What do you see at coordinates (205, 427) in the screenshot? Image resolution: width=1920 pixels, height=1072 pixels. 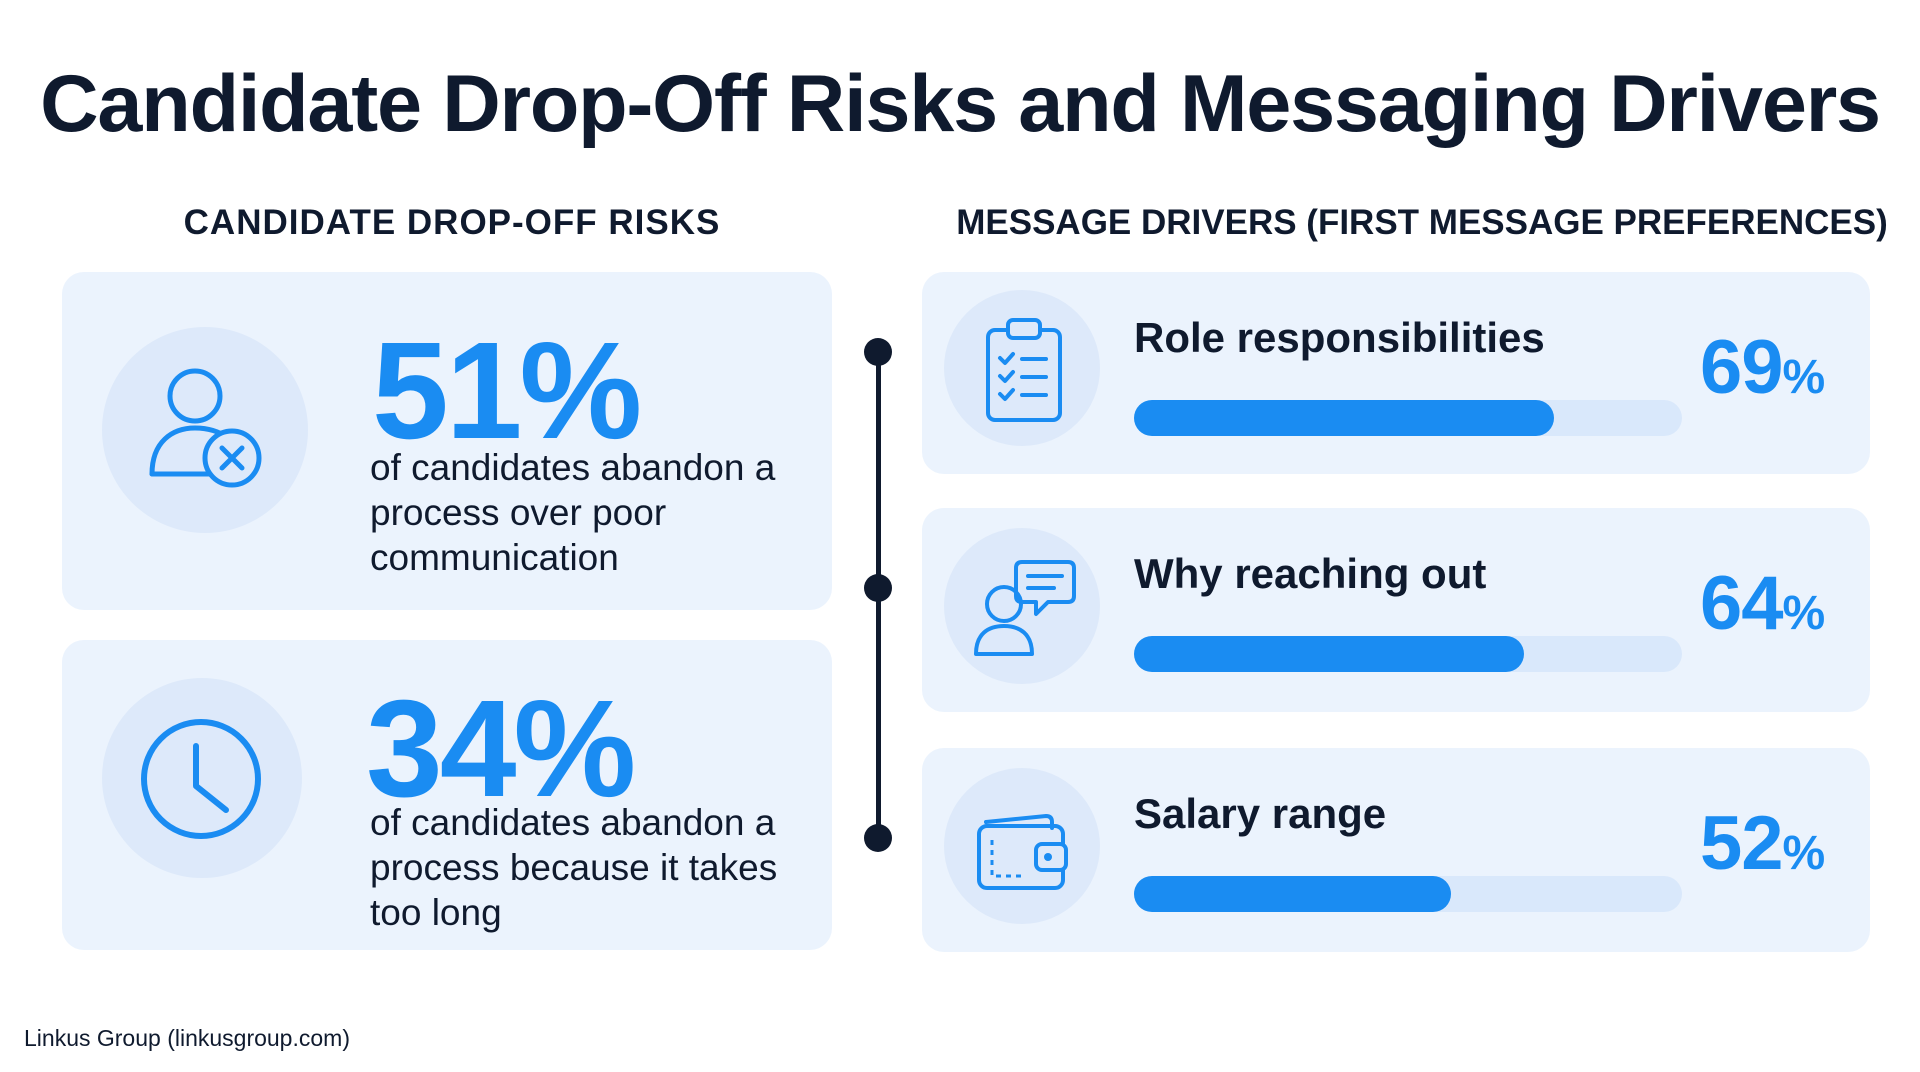 I see `user-x-icon` at bounding box center [205, 427].